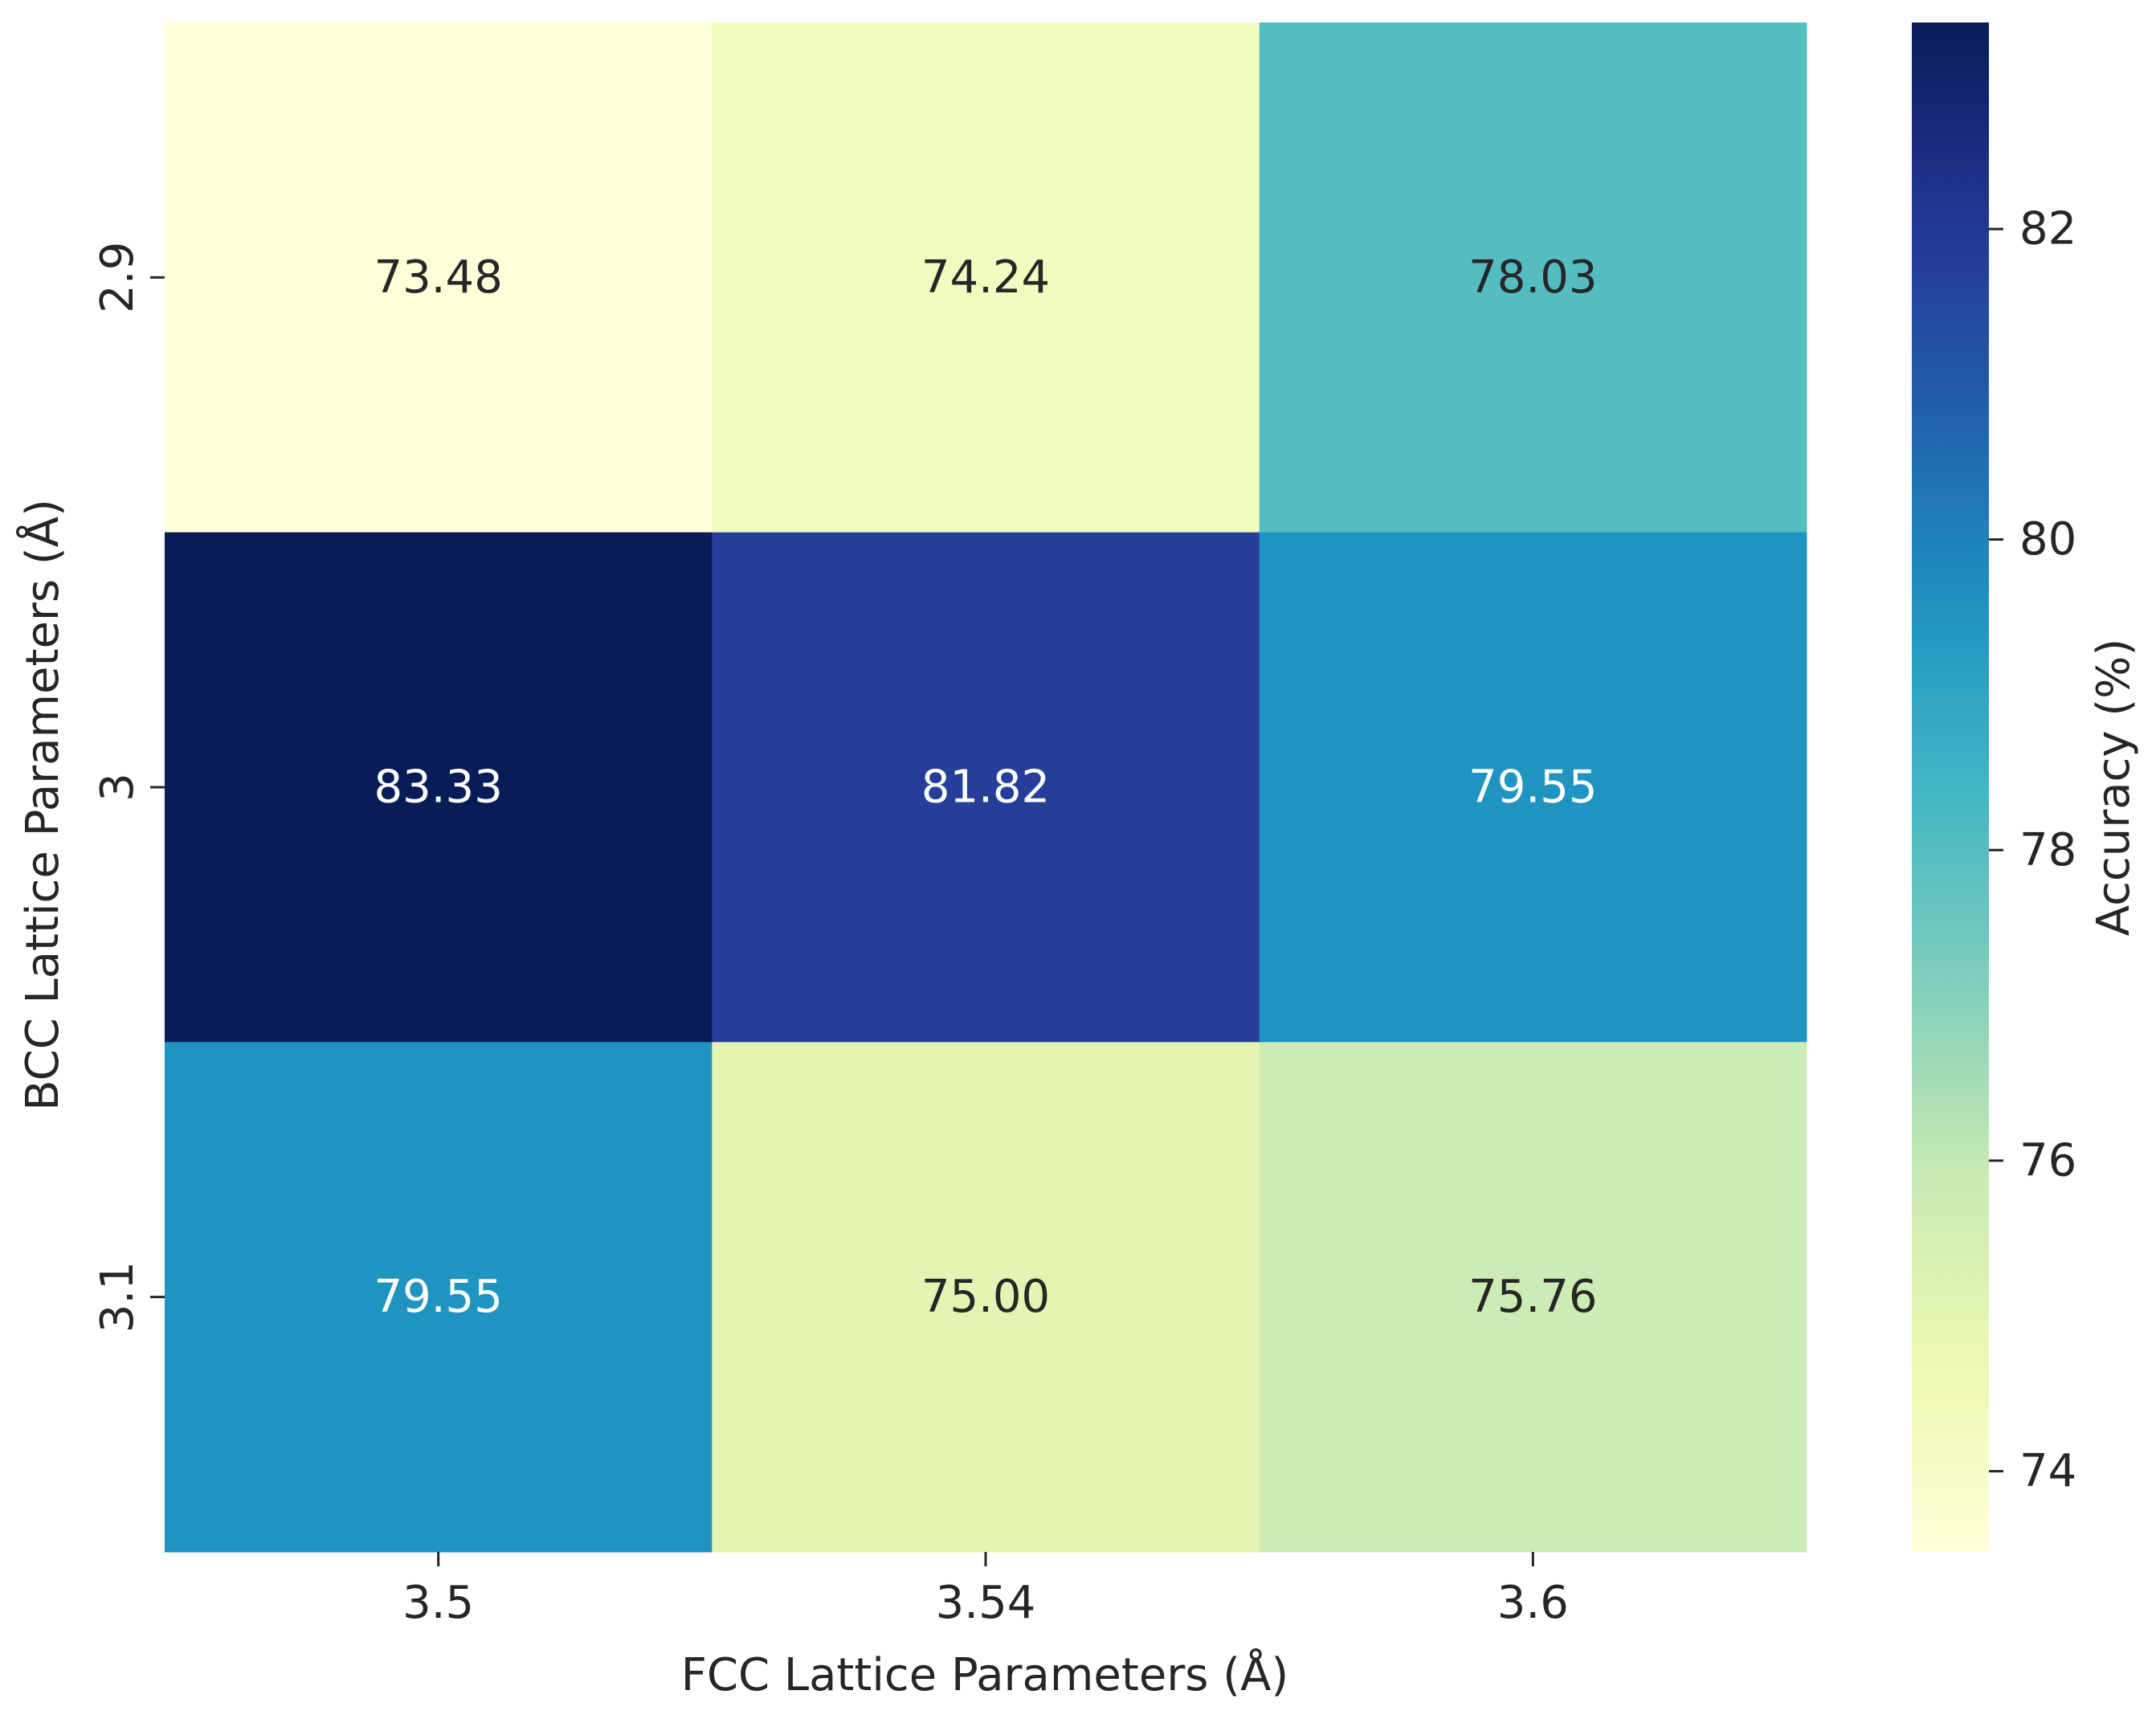  What do you see at coordinates (2114, 787) in the screenshot?
I see `colorbar-label: Accuracy (%)` at bounding box center [2114, 787].